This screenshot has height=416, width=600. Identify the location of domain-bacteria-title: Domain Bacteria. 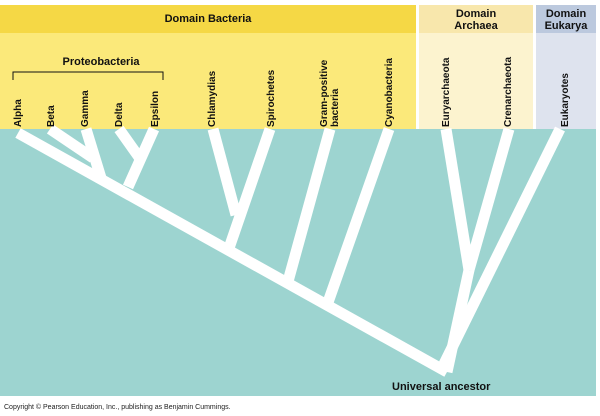
(208, 19).